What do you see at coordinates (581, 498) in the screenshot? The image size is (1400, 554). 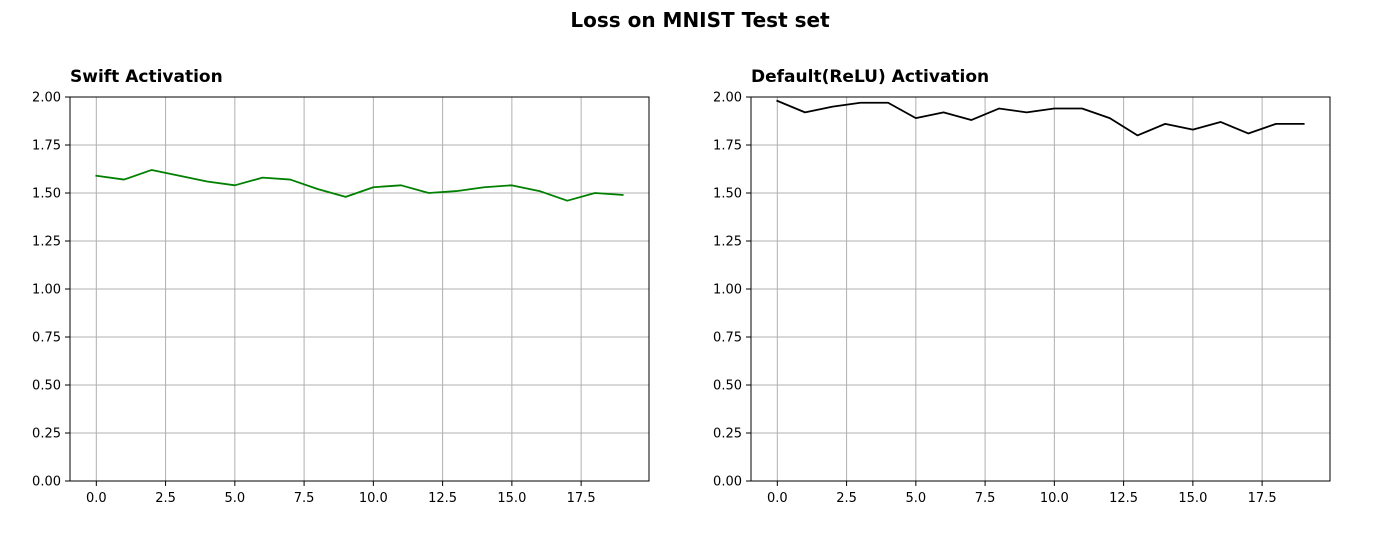 I see `swift-x-tick-label: 17.5` at bounding box center [581, 498].